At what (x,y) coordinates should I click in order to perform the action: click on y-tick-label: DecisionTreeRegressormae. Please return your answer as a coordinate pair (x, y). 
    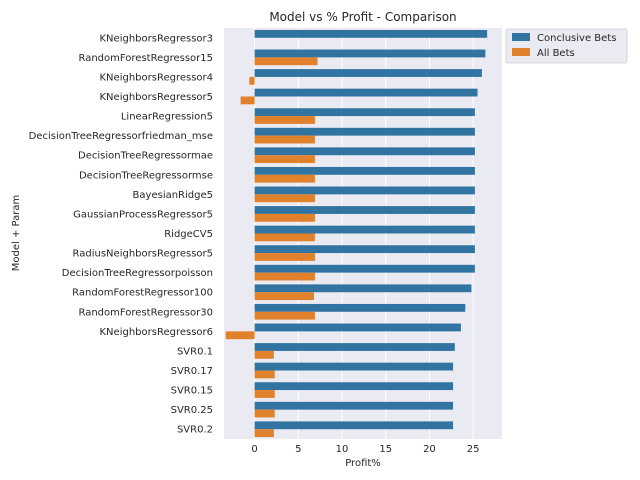
    Looking at the image, I should click on (145, 156).